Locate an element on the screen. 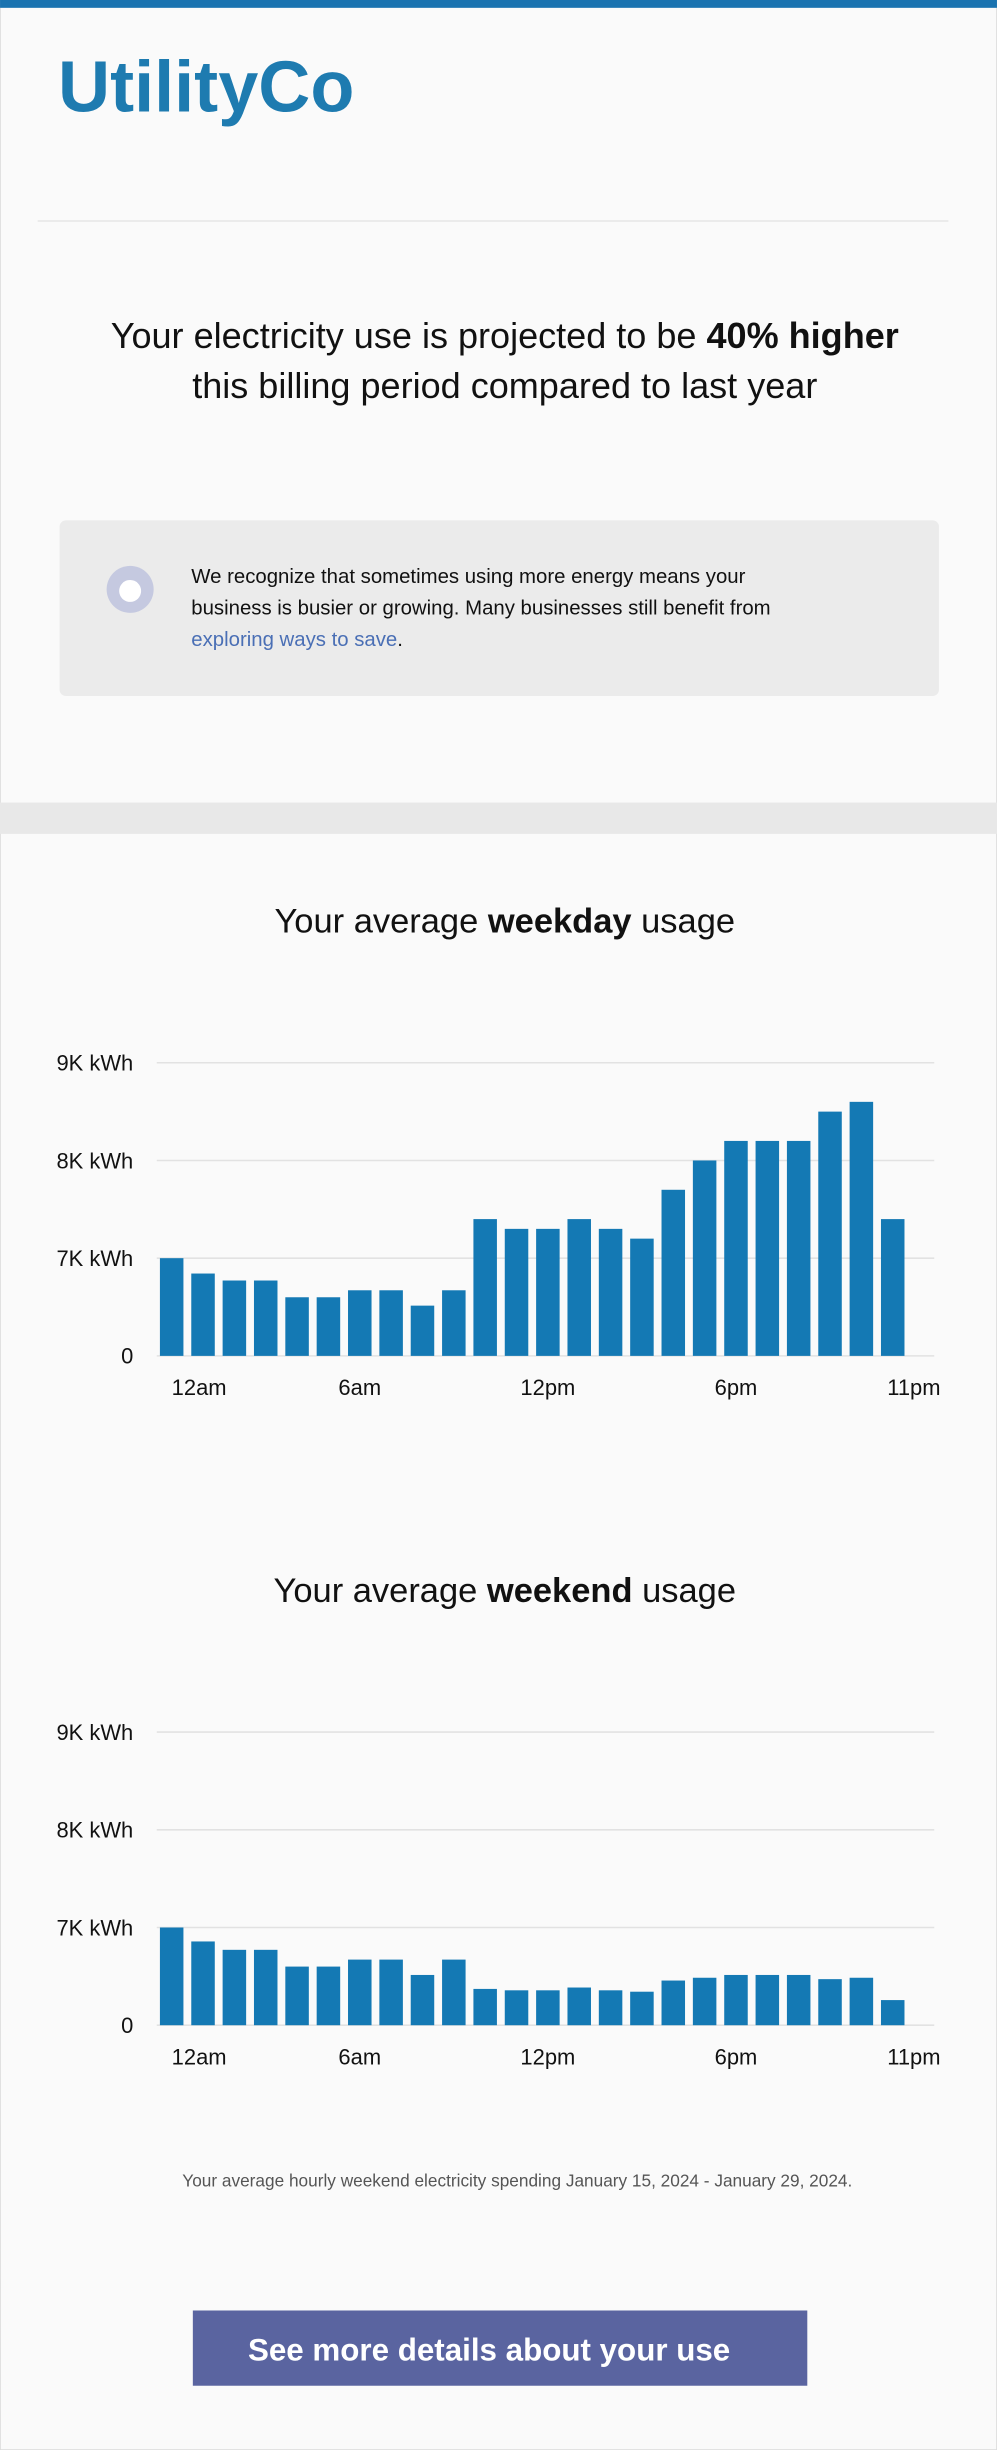 The image size is (997, 2450). notice-icon-inner is located at coordinates (130, 590).